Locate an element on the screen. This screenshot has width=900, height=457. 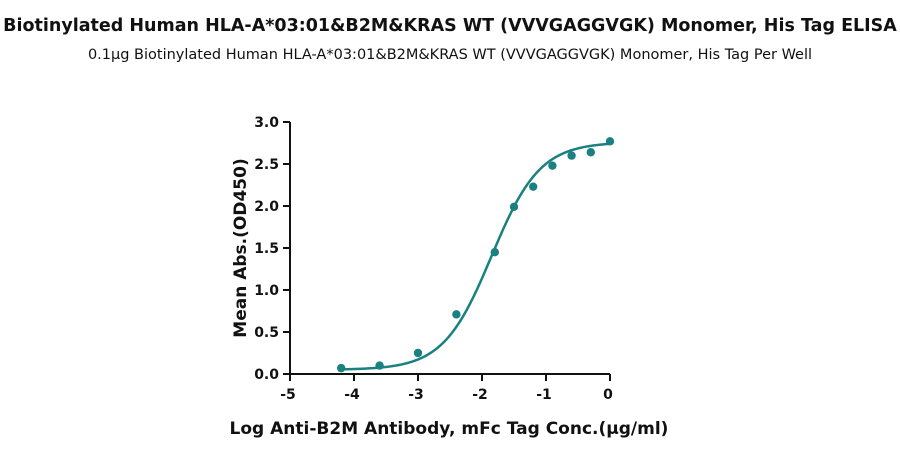
x-tick-label: -1 is located at coordinates (544, 395).